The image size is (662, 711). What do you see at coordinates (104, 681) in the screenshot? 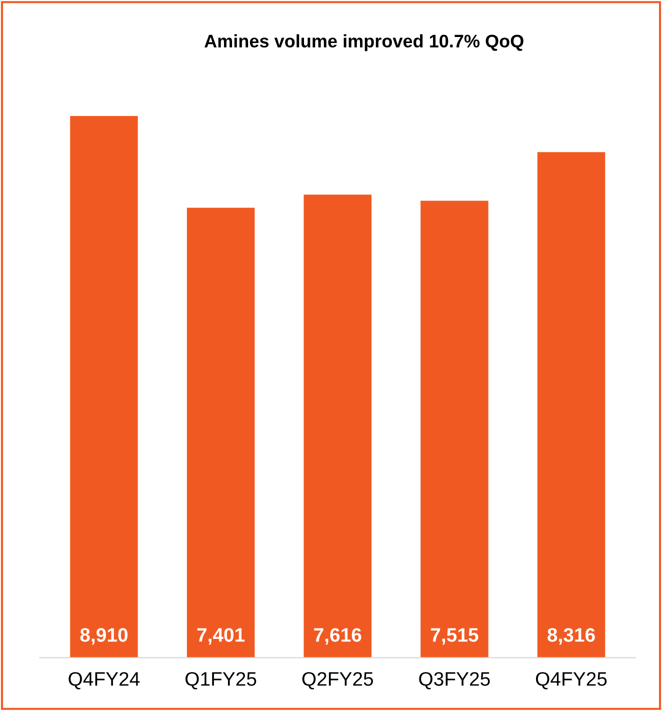
I see `x-tick-label: Q4FY24` at bounding box center [104, 681].